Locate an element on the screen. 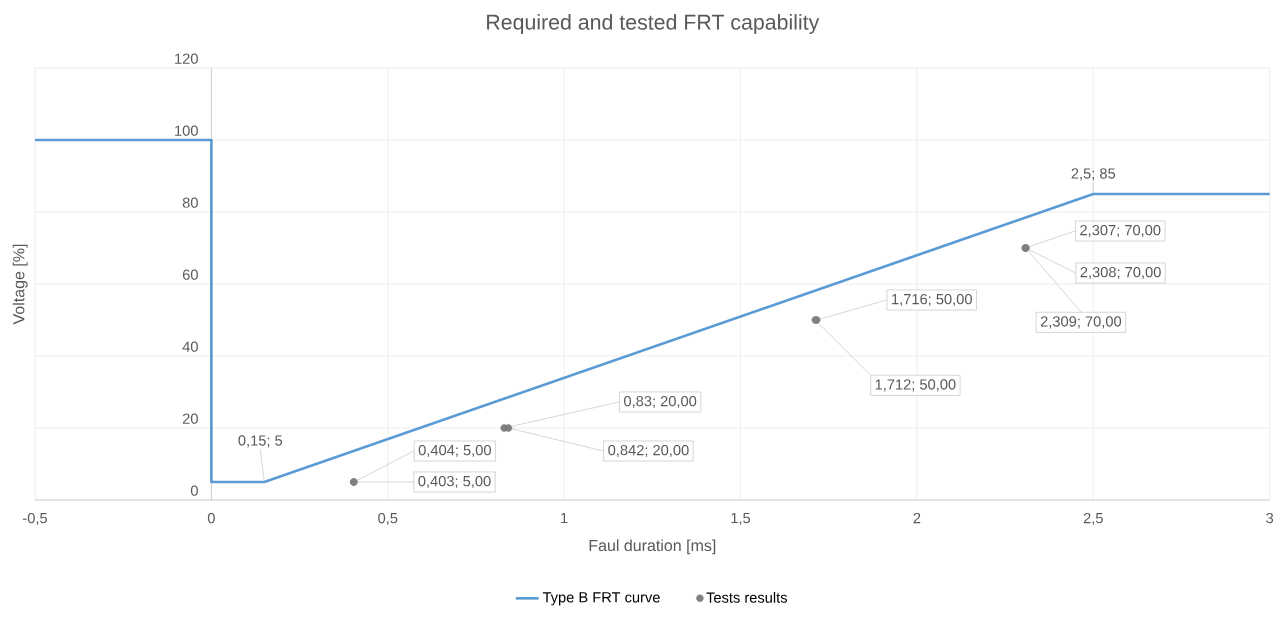  data-label: 0,15; 5 is located at coordinates (260, 441).